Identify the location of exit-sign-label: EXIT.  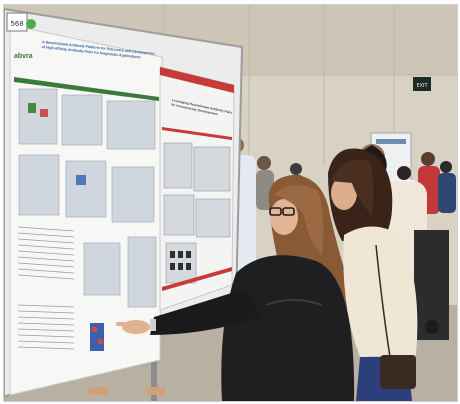
(422, 86).